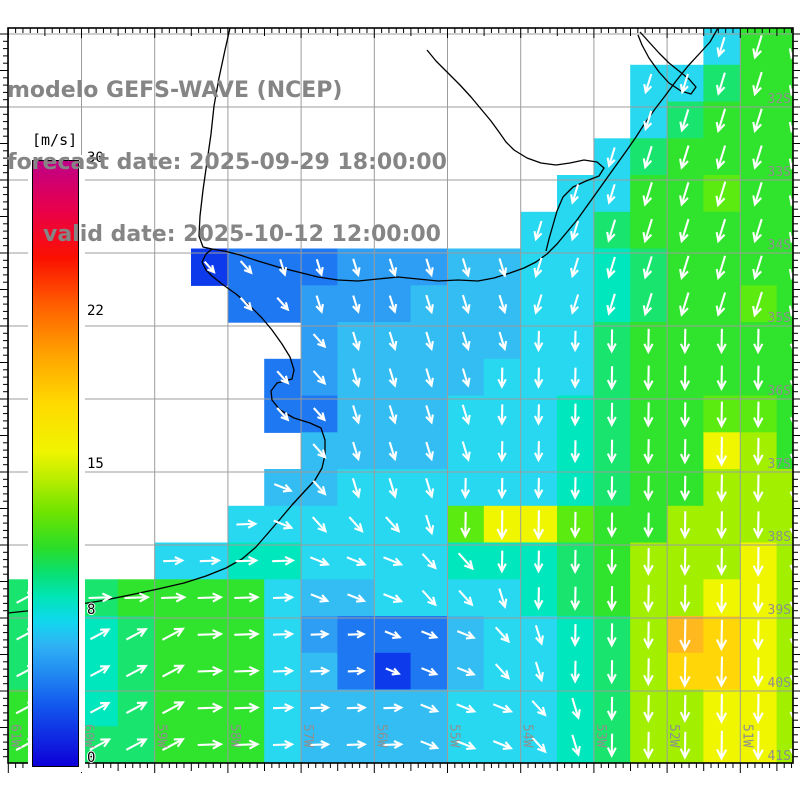  What do you see at coordinates (667, 63) in the screenshot?
I see `coastline-path` at bounding box center [667, 63].